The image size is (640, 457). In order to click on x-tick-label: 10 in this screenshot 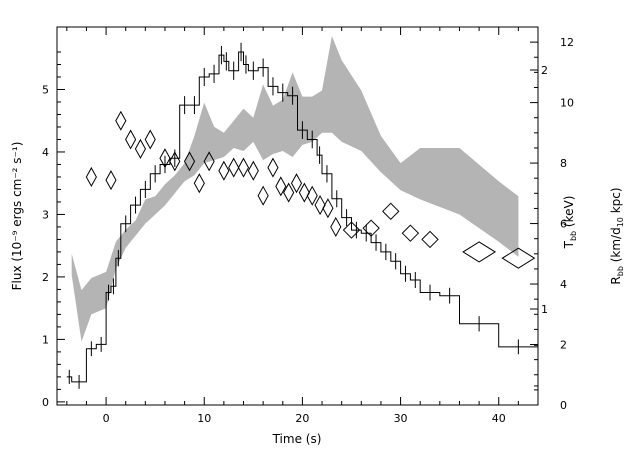, I will do `click(204, 418)`.